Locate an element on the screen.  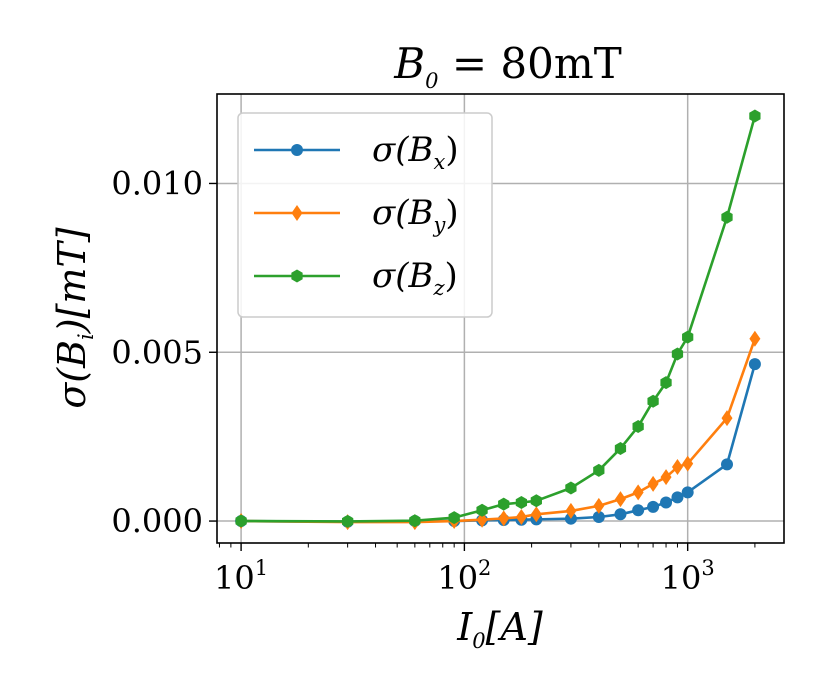
x-tick-label: 10³ is located at coordinates (688, 576).